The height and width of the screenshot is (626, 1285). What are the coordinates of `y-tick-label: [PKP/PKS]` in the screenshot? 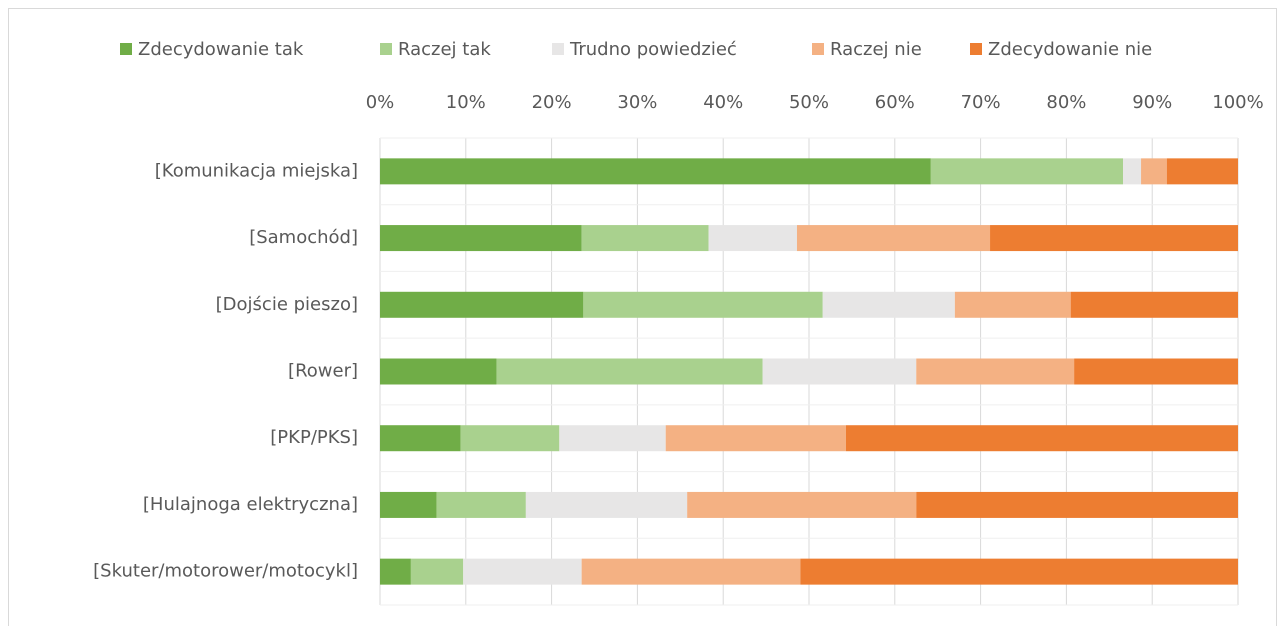 It's located at (314, 437).